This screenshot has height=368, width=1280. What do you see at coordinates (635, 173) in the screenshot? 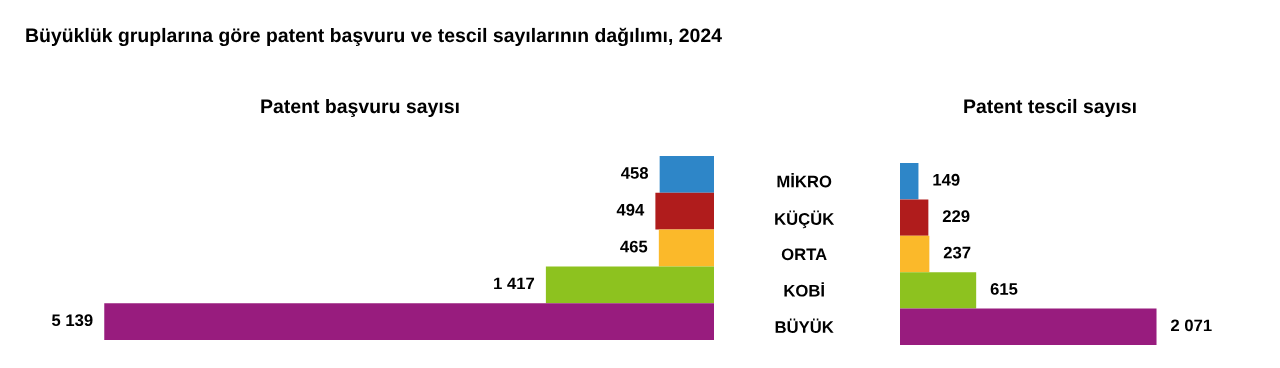
I see `data-label: 458` at bounding box center [635, 173].